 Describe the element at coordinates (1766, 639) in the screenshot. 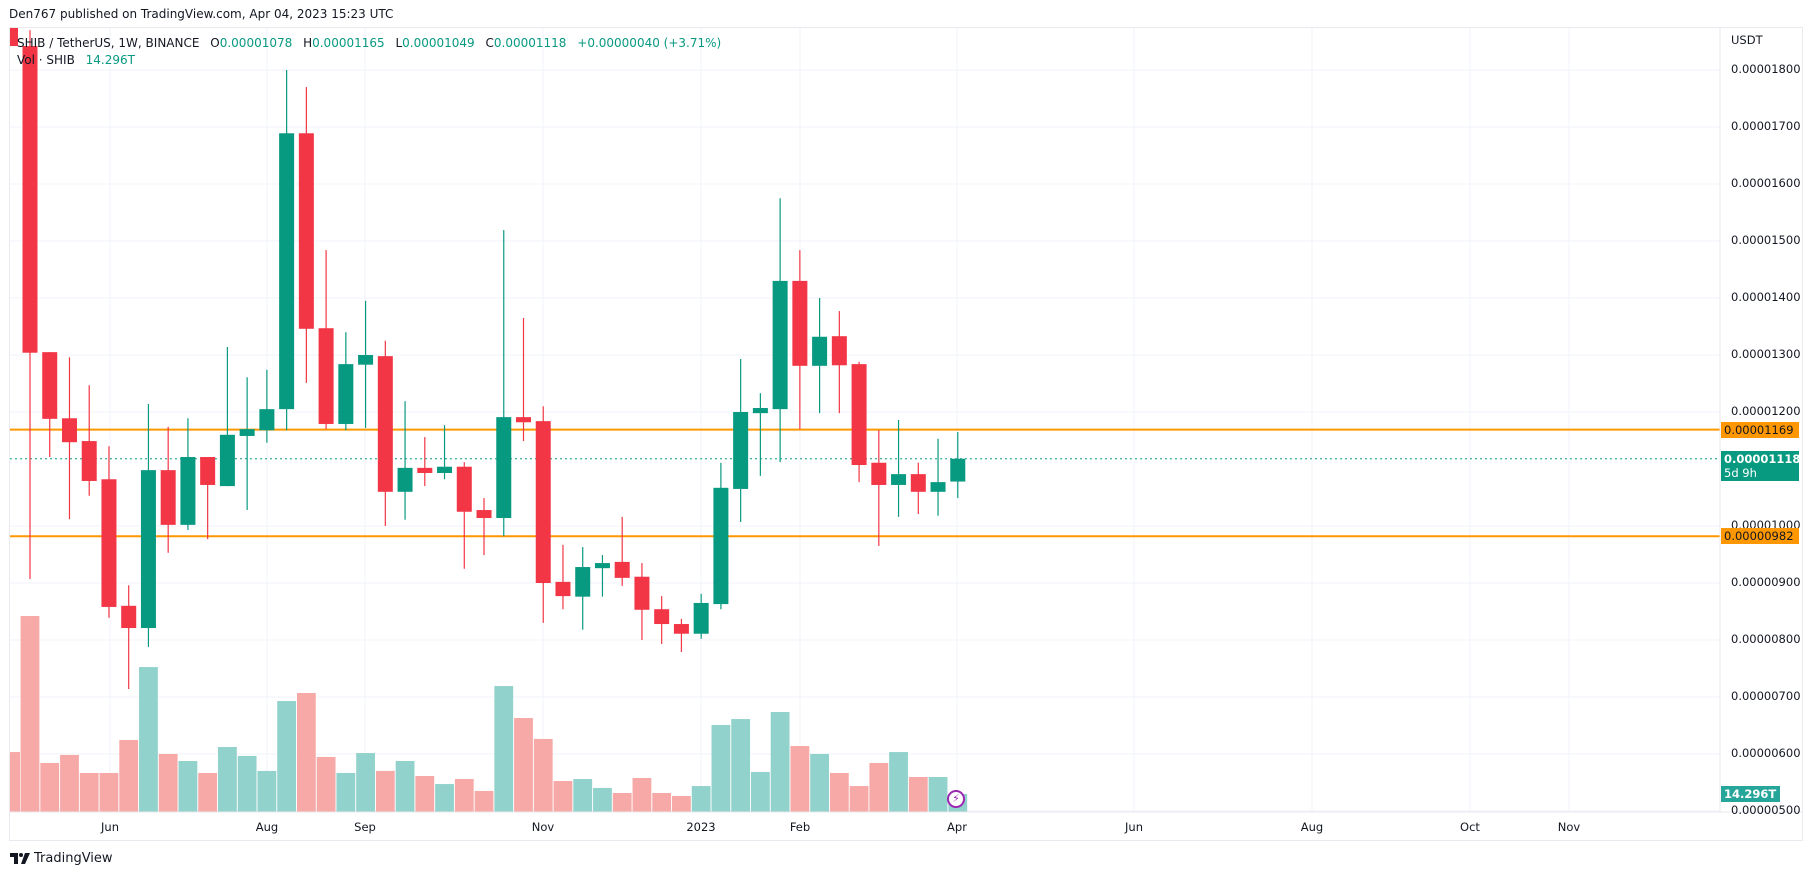

I see `price-tick-label: 0.00000800` at that location.